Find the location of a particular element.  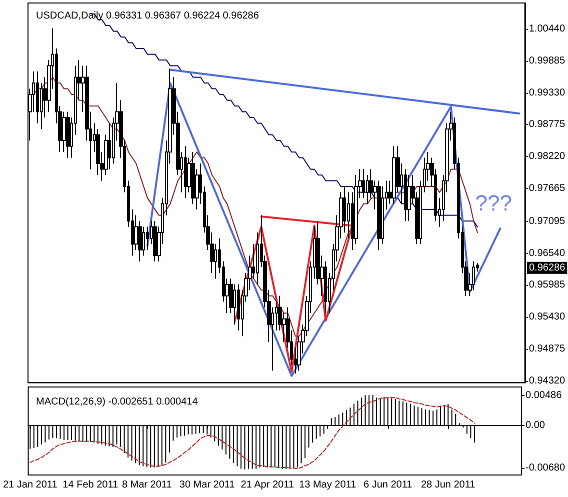

text: MACD(12,26,9) -0.002651 0.000414 is located at coordinates (117, 402).